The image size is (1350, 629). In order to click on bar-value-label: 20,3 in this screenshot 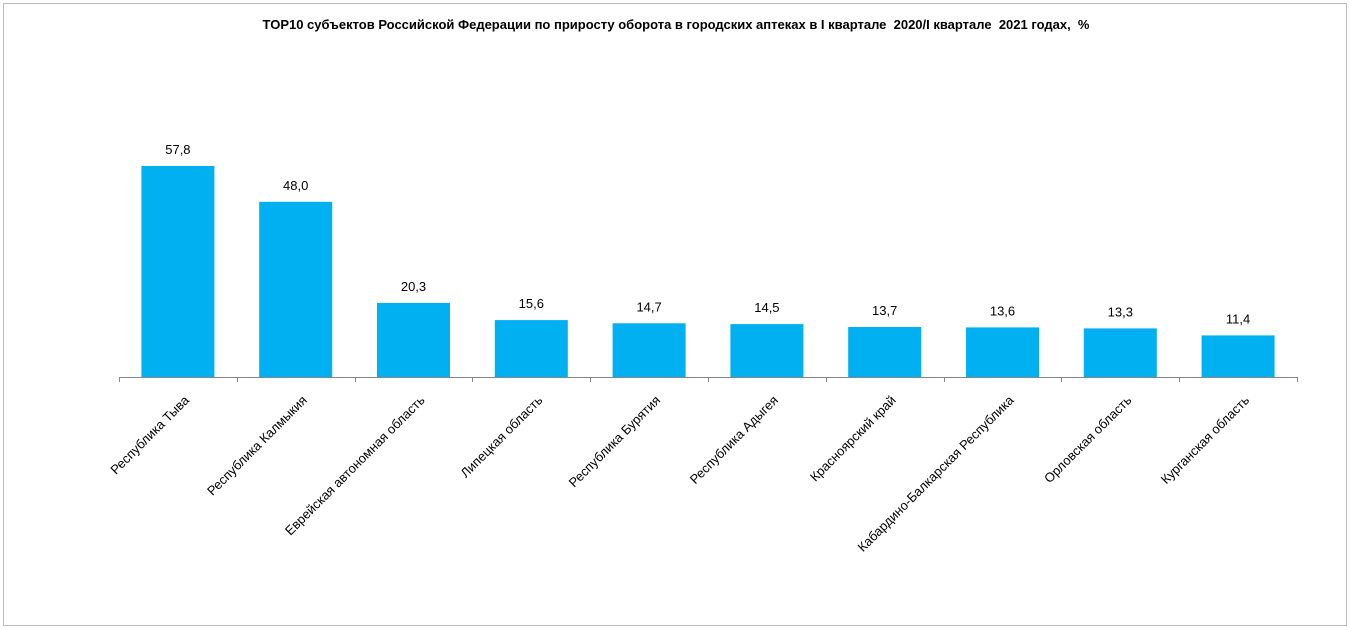, I will do `click(413, 286)`.